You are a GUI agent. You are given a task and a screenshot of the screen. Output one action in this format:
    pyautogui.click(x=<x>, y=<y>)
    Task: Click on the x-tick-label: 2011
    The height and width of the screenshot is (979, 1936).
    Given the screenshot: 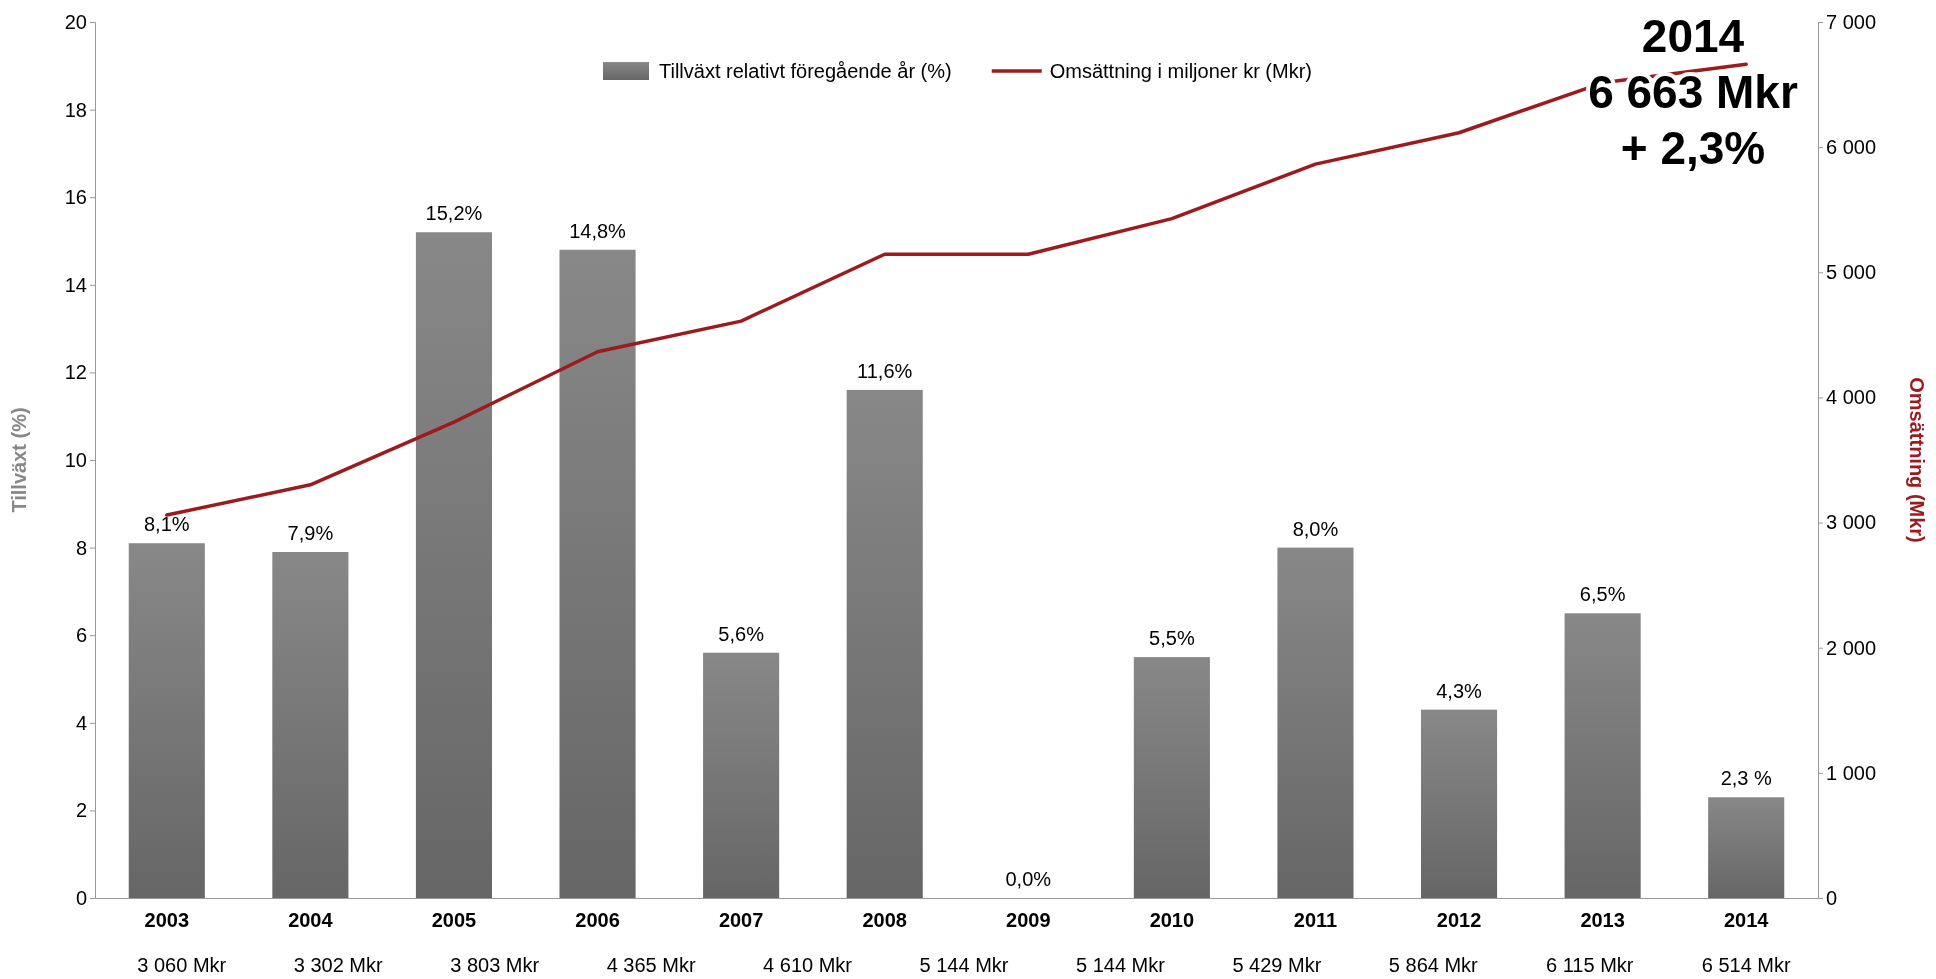 What is the action you would take?
    pyautogui.click(x=1315, y=920)
    